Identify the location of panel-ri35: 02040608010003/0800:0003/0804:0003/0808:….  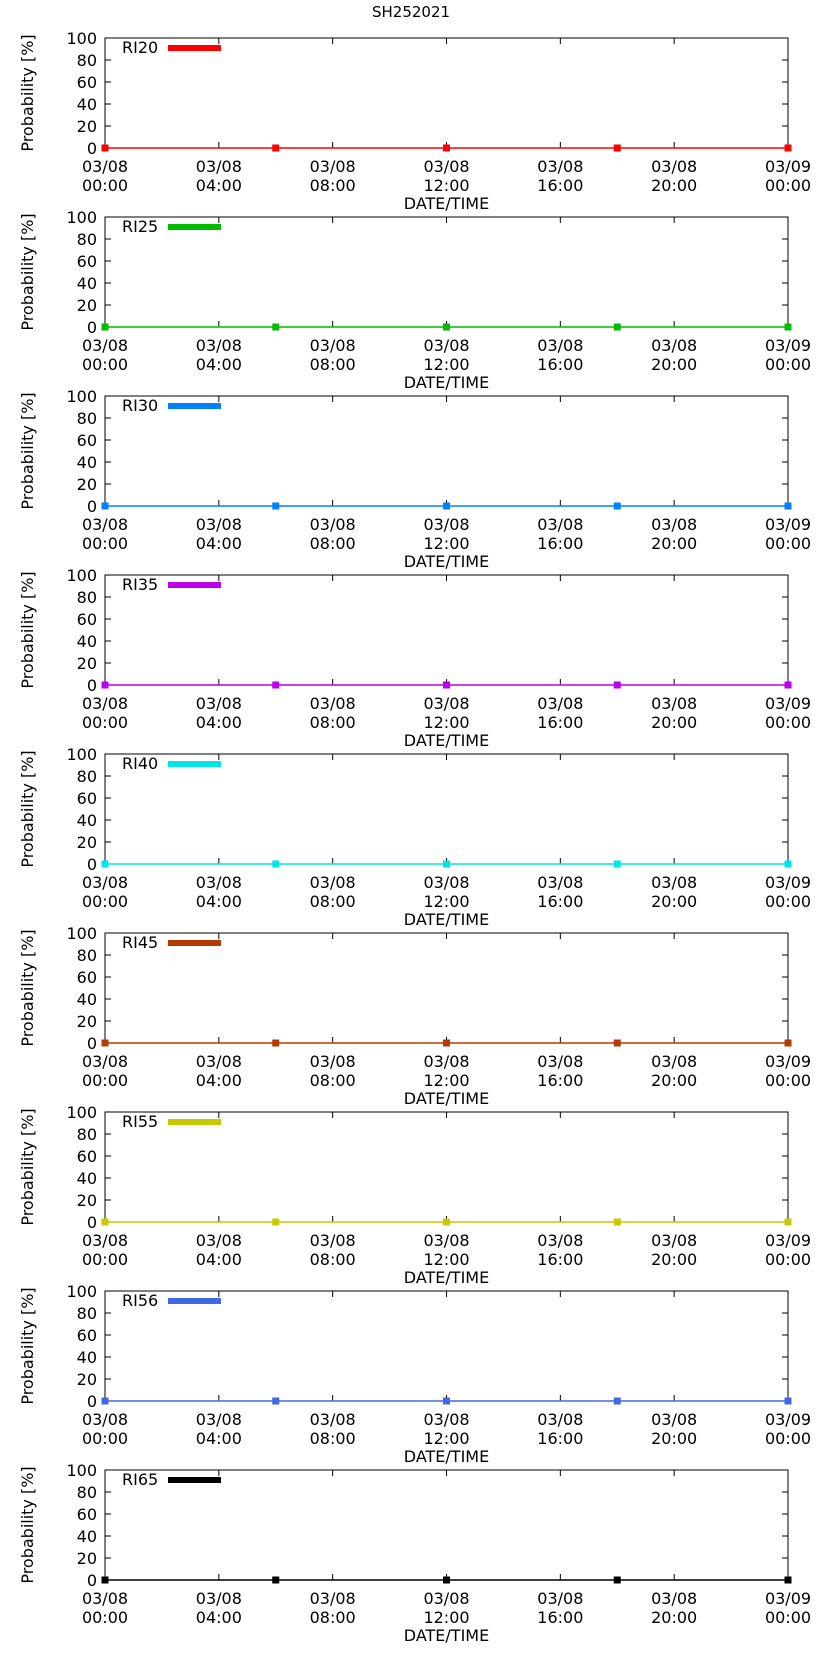
(414, 658).